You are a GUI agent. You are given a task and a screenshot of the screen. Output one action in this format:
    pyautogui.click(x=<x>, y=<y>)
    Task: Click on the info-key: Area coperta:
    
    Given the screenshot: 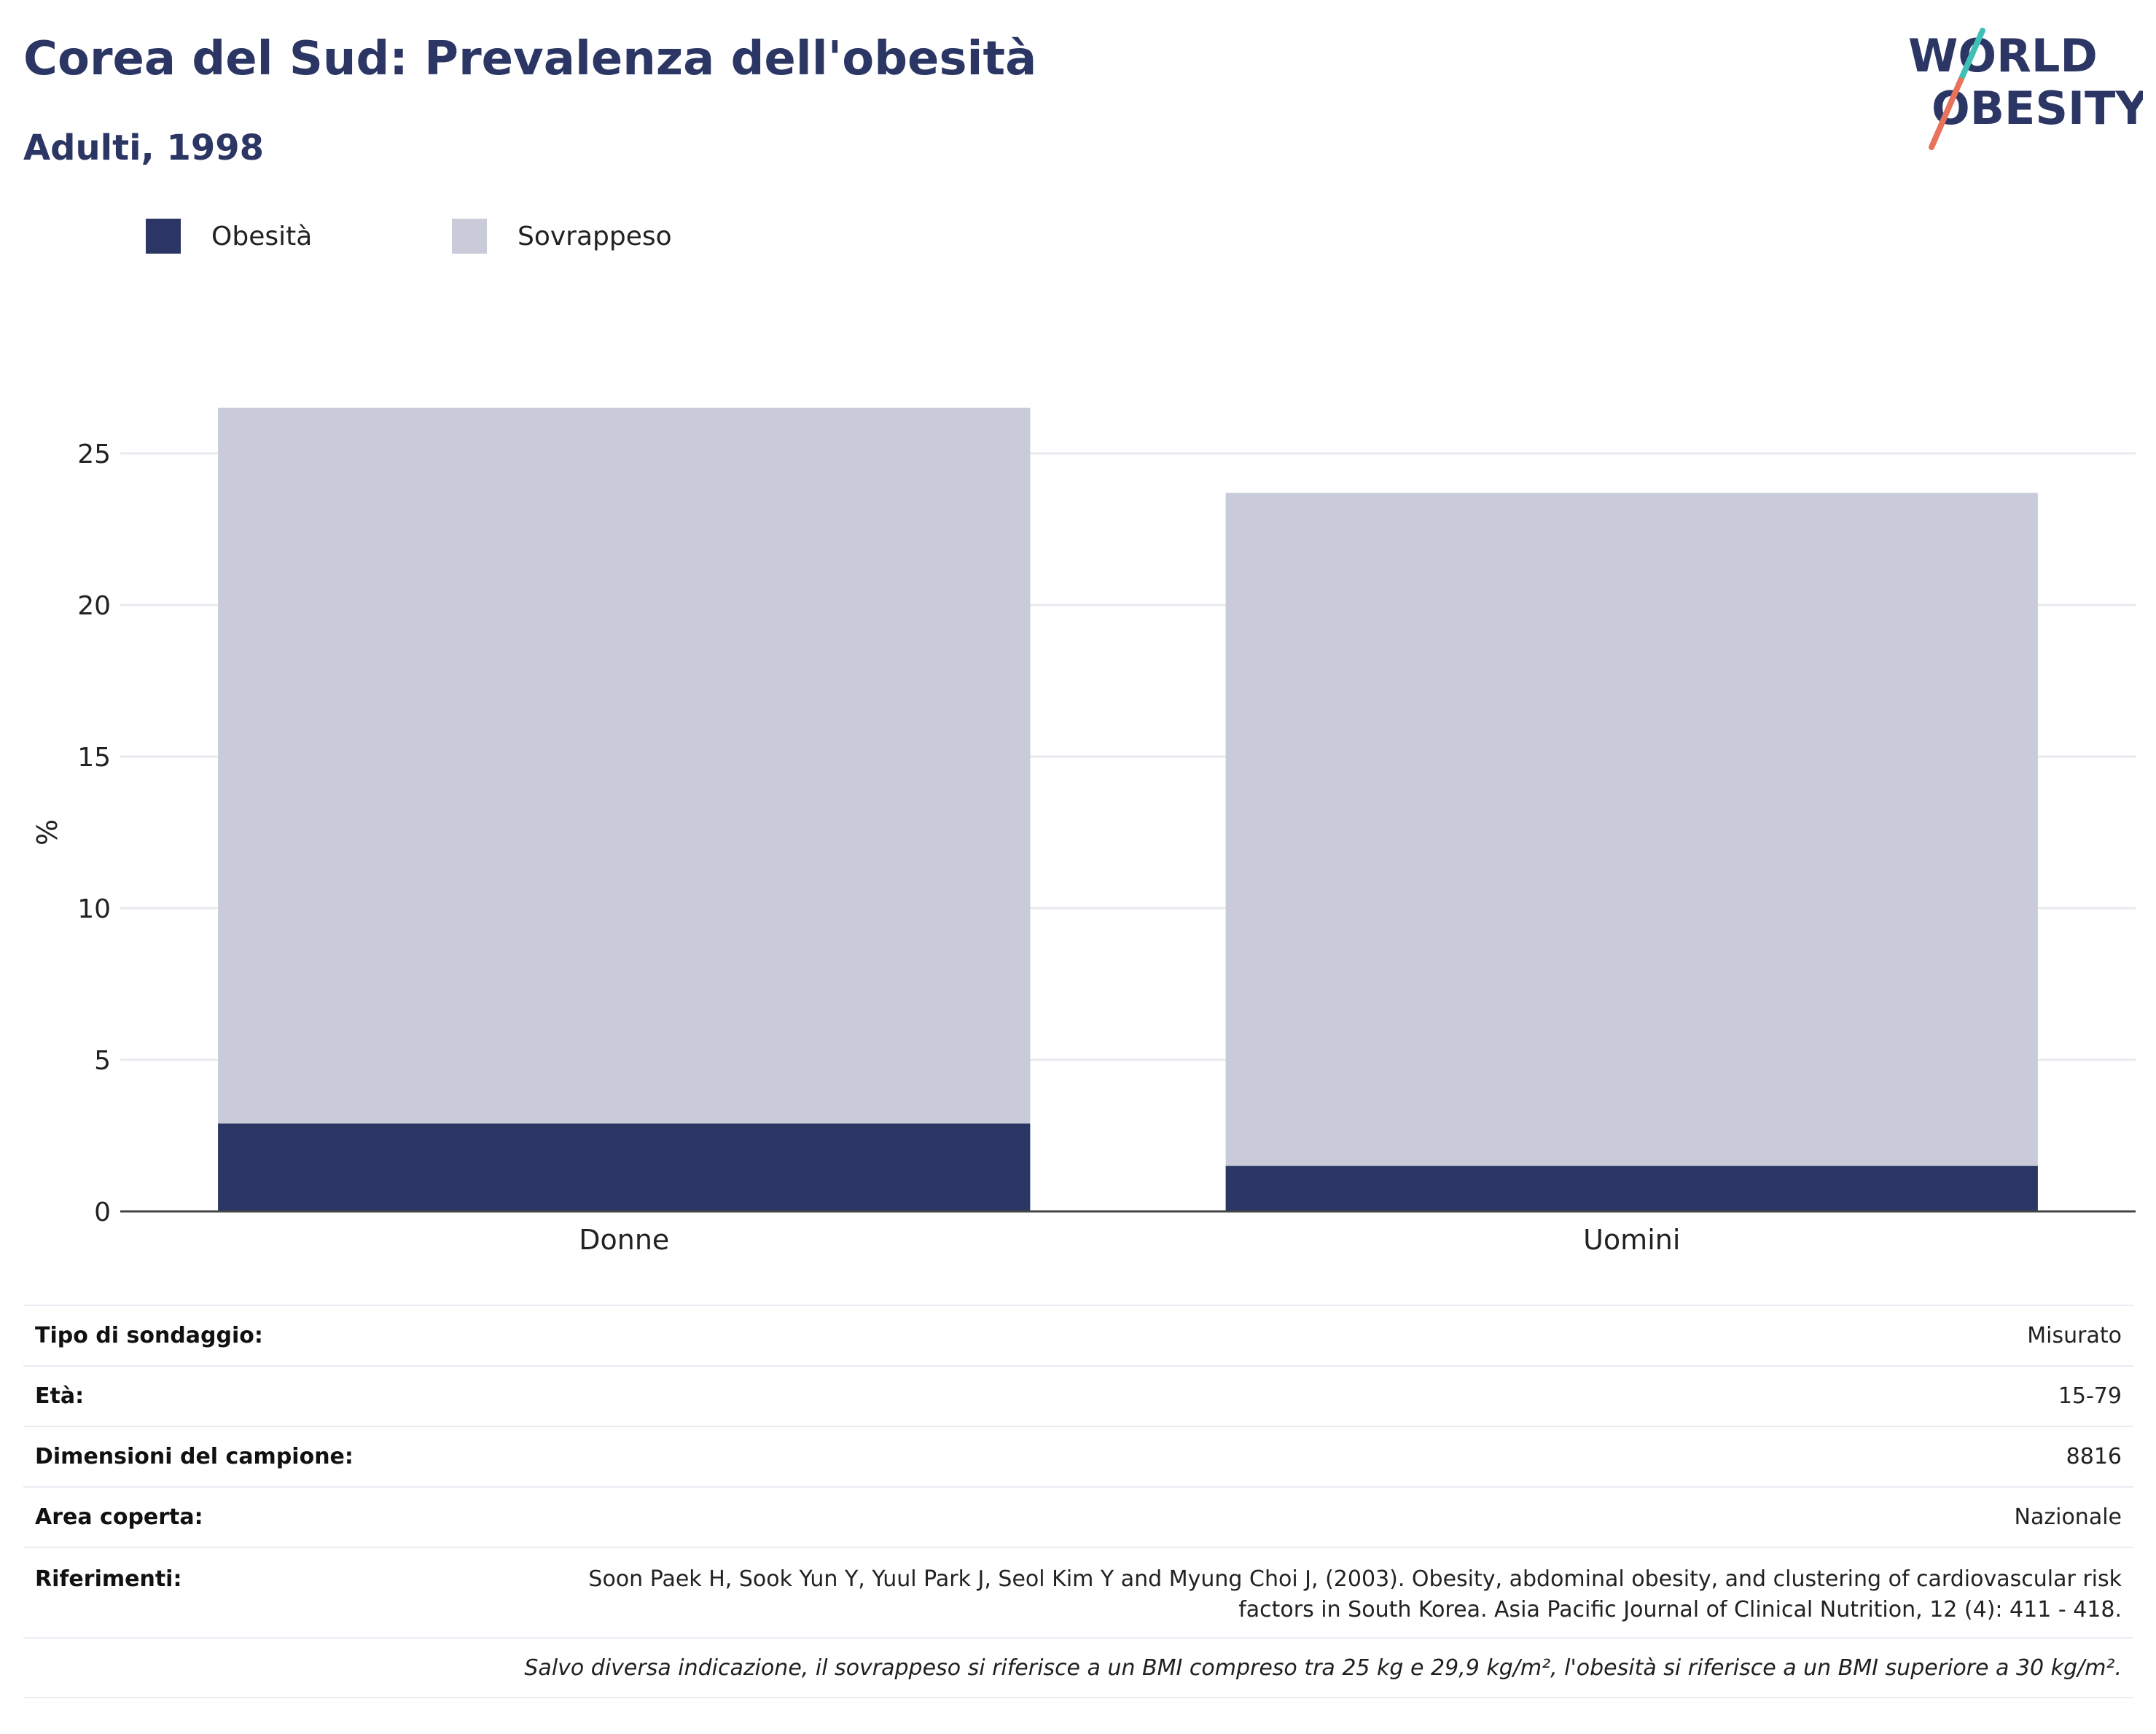 What is the action you would take?
    pyautogui.click(x=119, y=1517)
    